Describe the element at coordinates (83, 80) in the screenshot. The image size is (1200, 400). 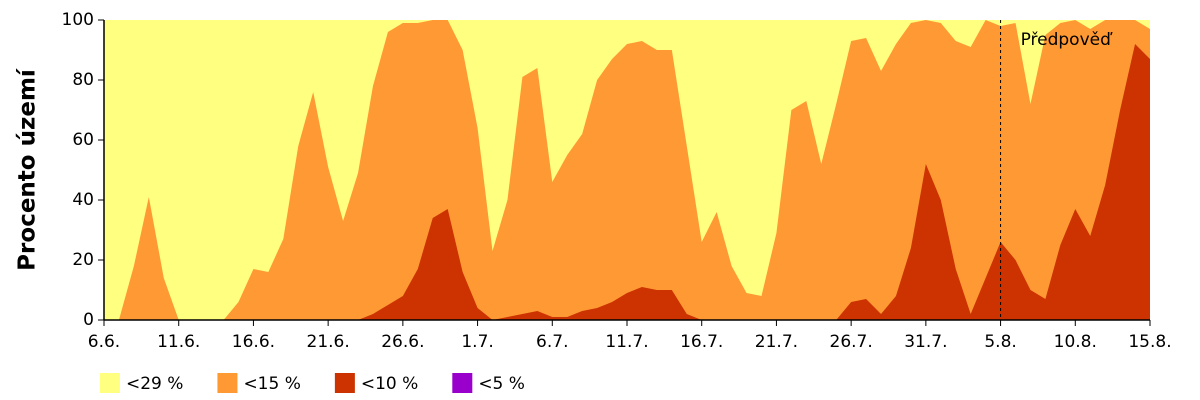
I see `y-tick-label: 80` at that location.